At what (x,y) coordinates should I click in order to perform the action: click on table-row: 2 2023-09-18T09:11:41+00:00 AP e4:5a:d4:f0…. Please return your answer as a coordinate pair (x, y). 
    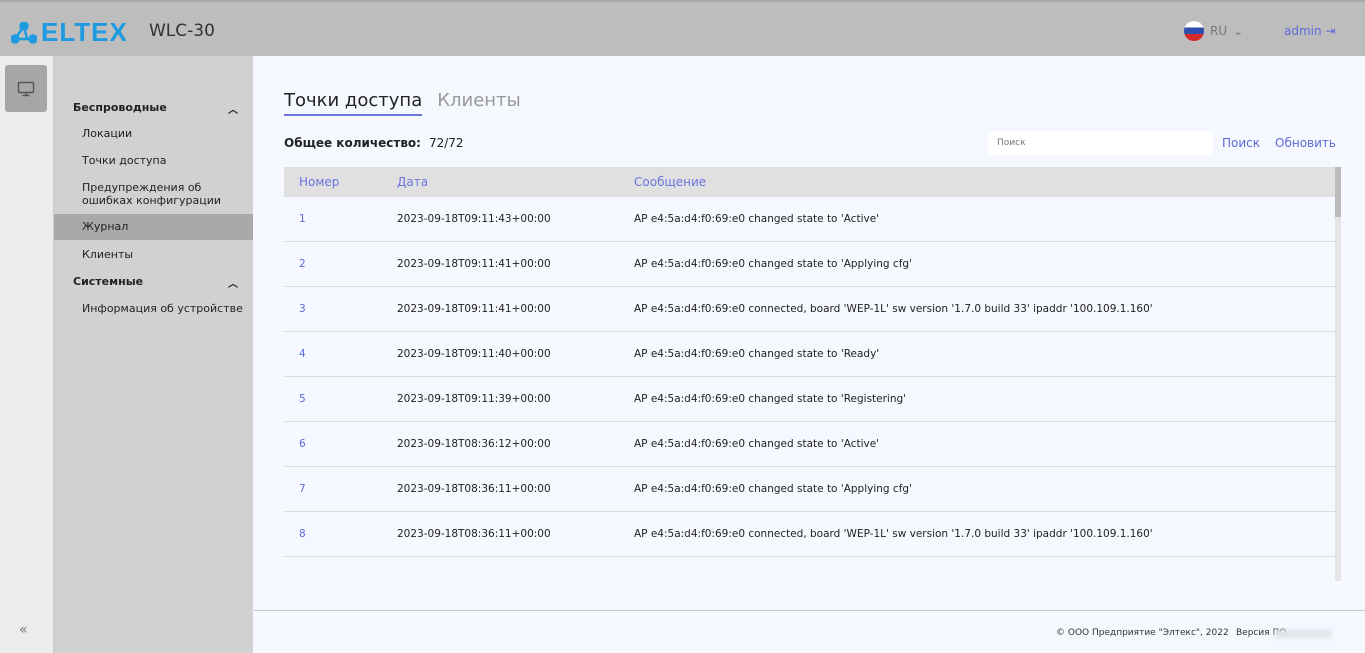
    Looking at the image, I should click on (809, 264).